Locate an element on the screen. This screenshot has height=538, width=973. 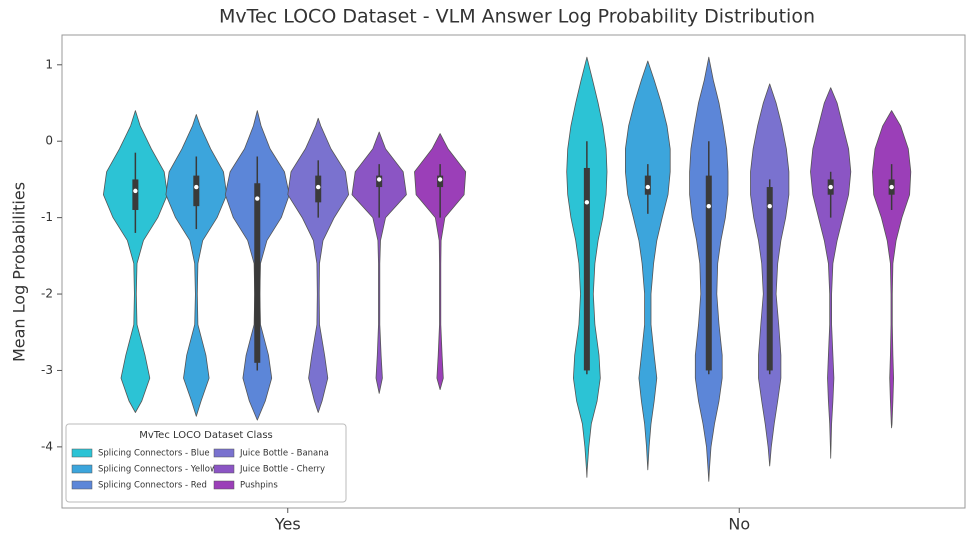
legend-label: Juice Bottle - Banana is located at coordinates (284, 454).